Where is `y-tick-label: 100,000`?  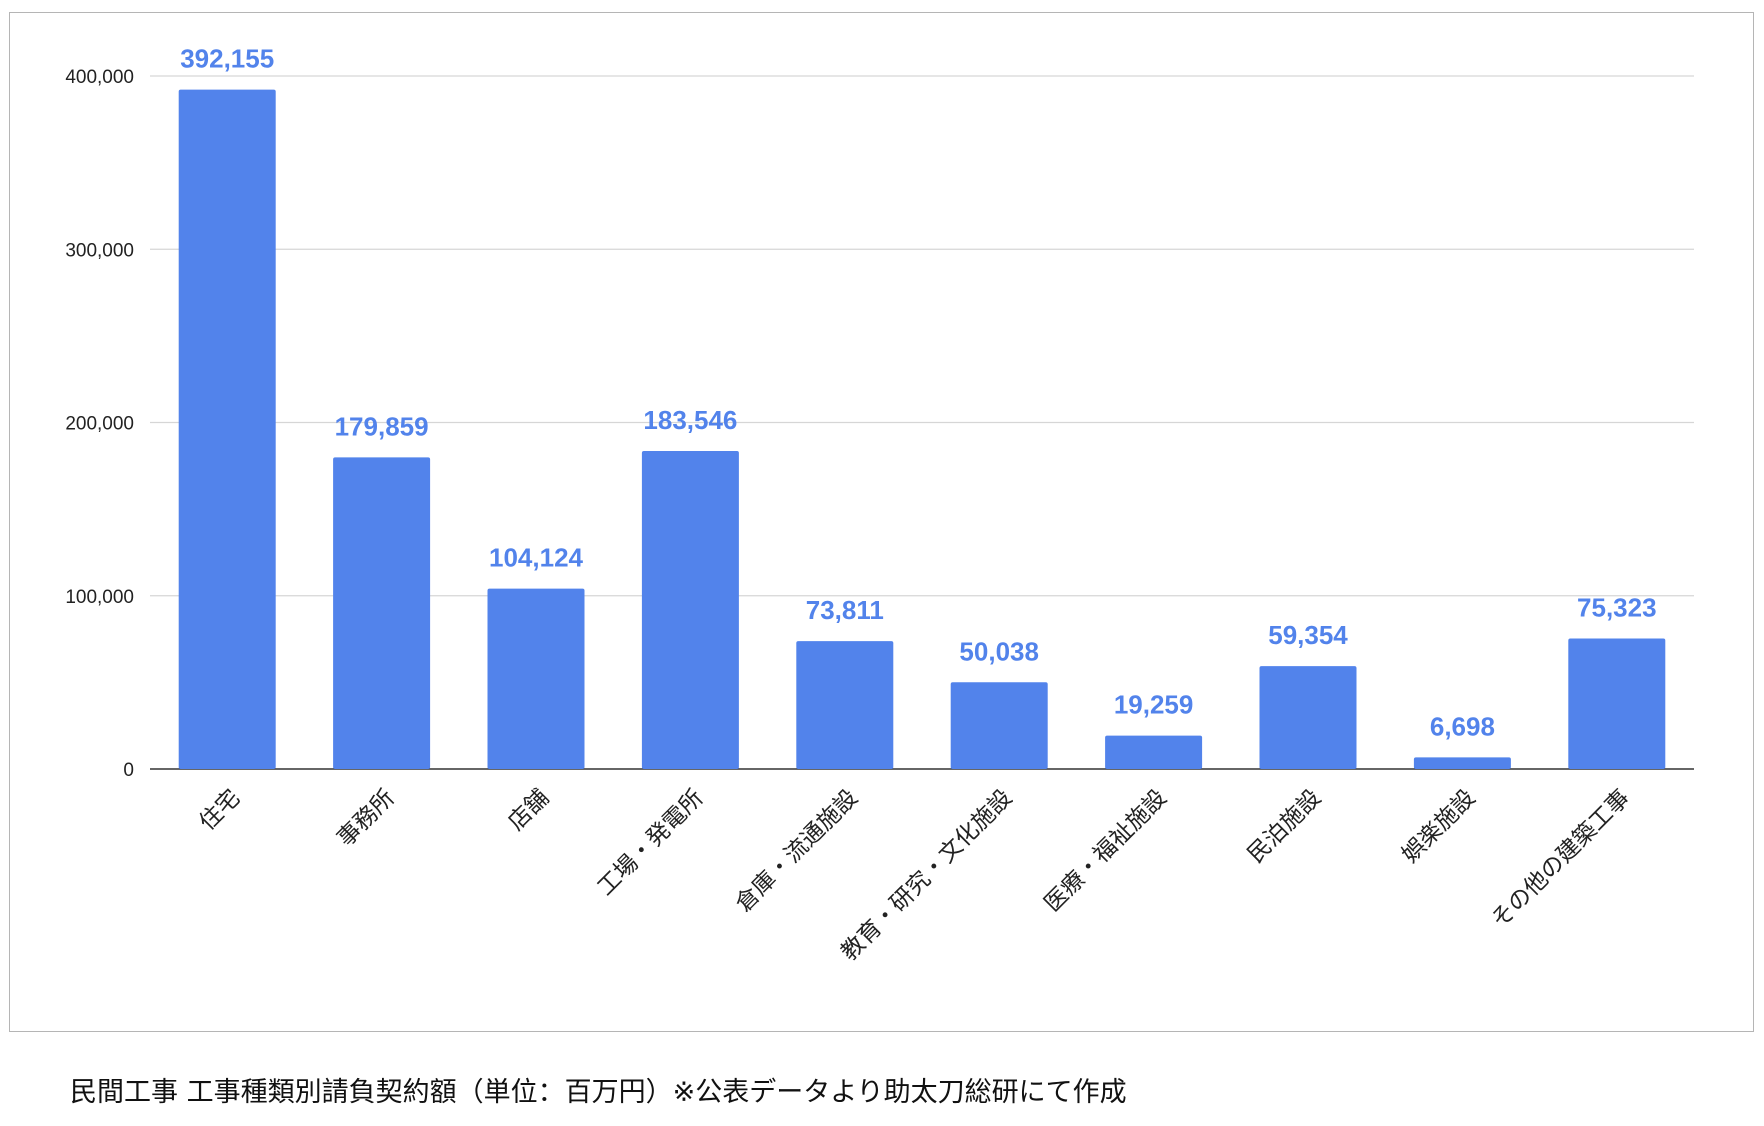
y-tick-label: 100,000 is located at coordinates (99, 597).